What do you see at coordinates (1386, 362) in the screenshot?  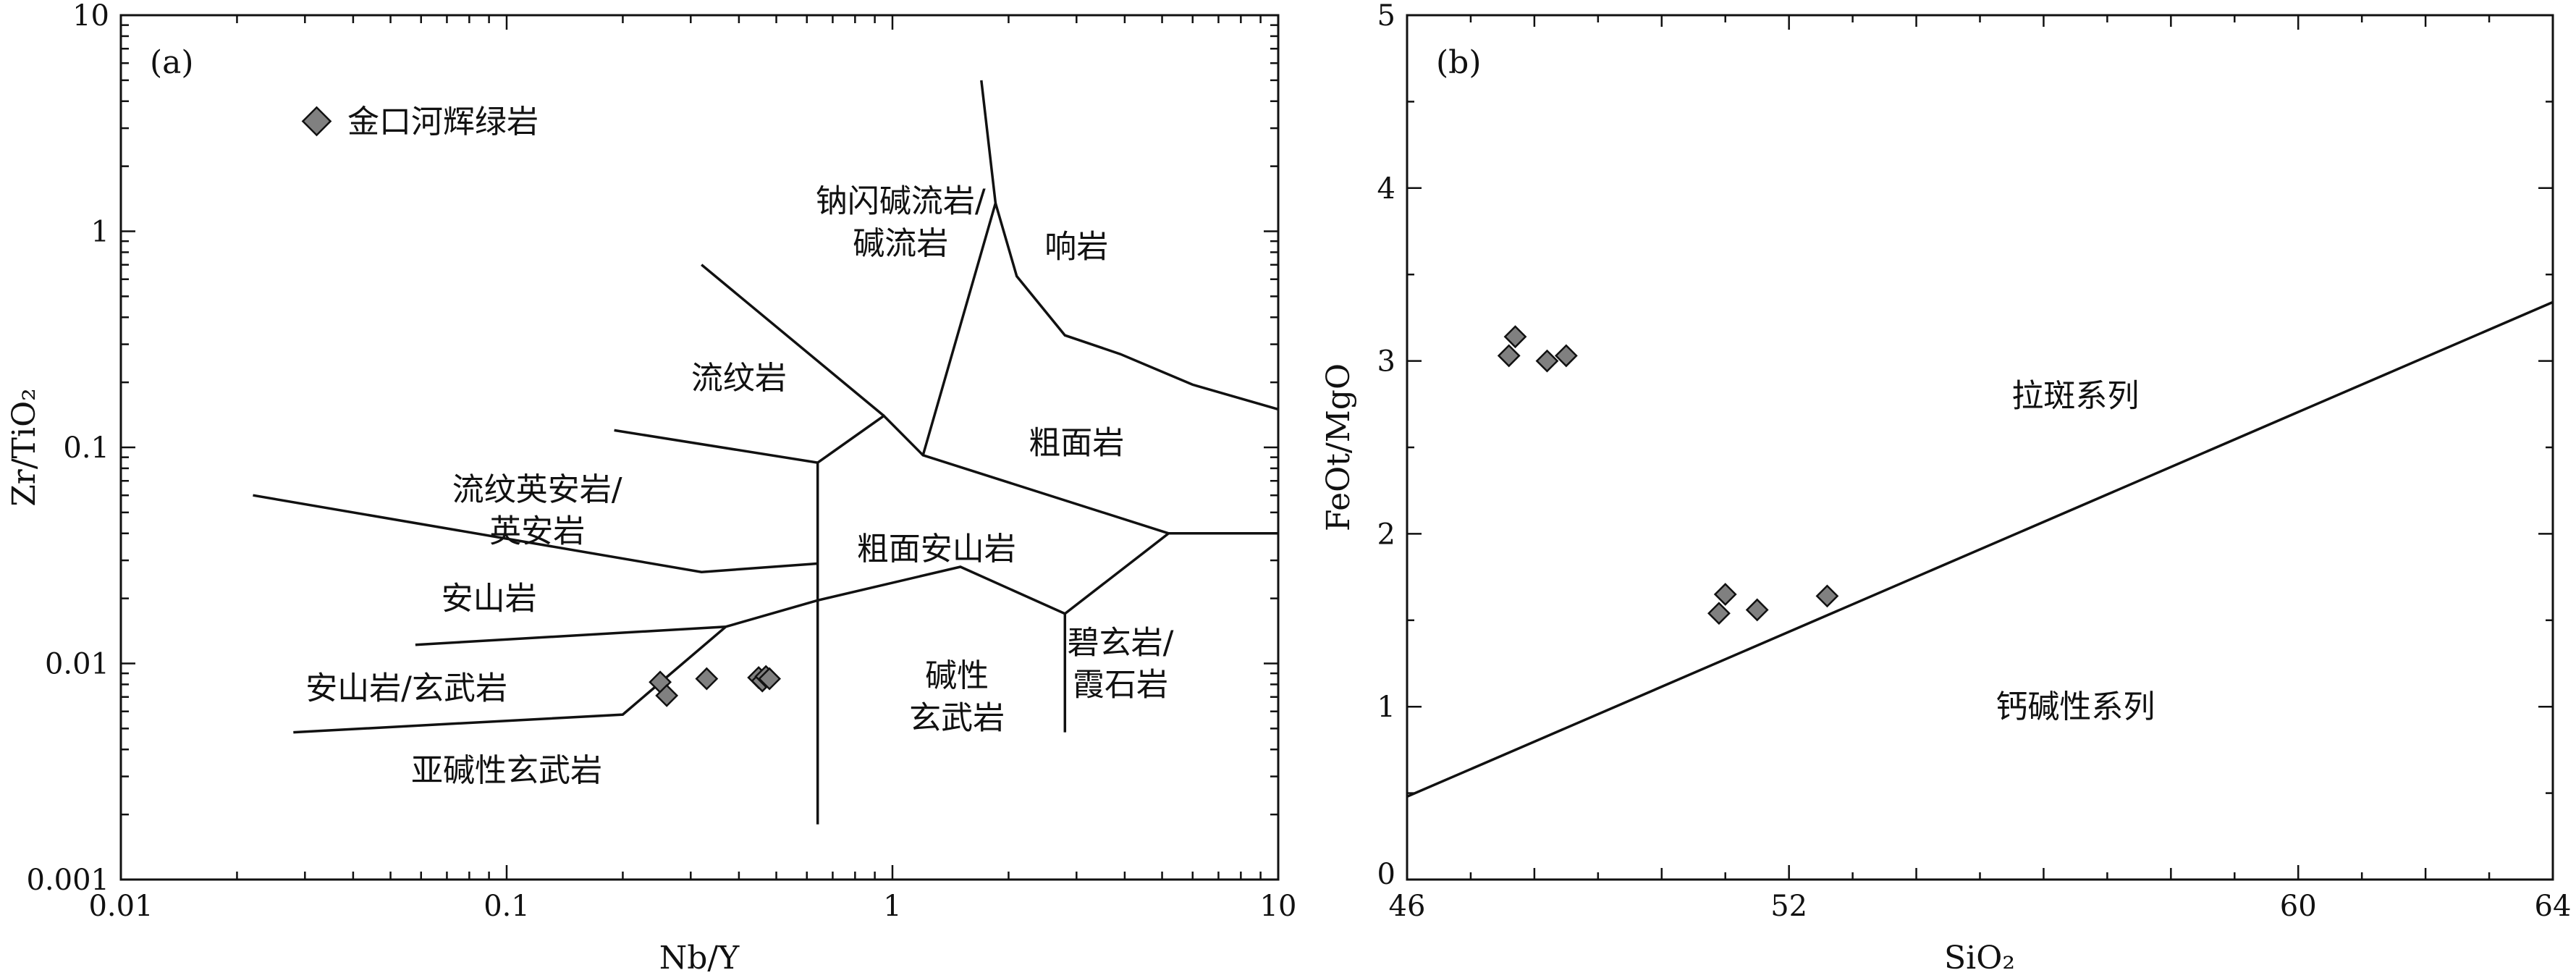 I see `y-tick-label: 3` at bounding box center [1386, 362].